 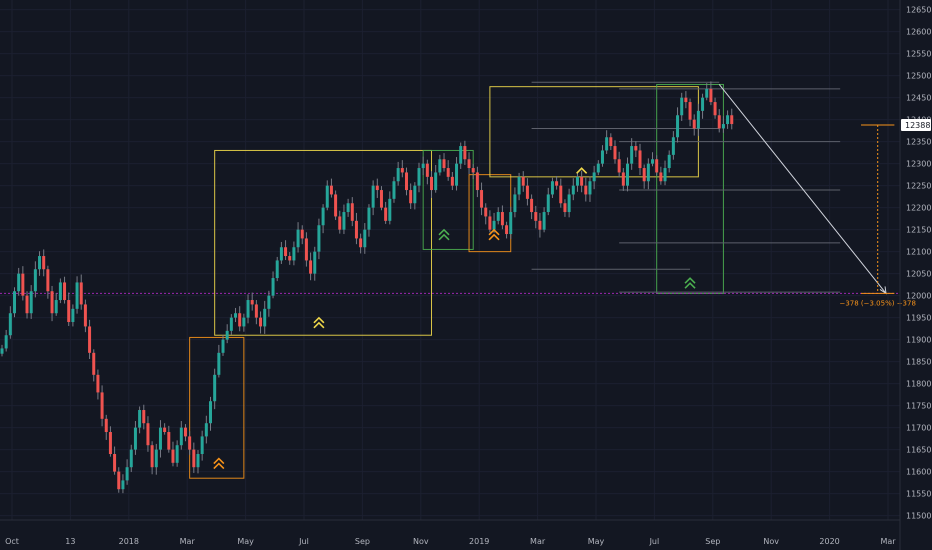 I want to click on price-tick-label: 12300, so click(x=918, y=164).